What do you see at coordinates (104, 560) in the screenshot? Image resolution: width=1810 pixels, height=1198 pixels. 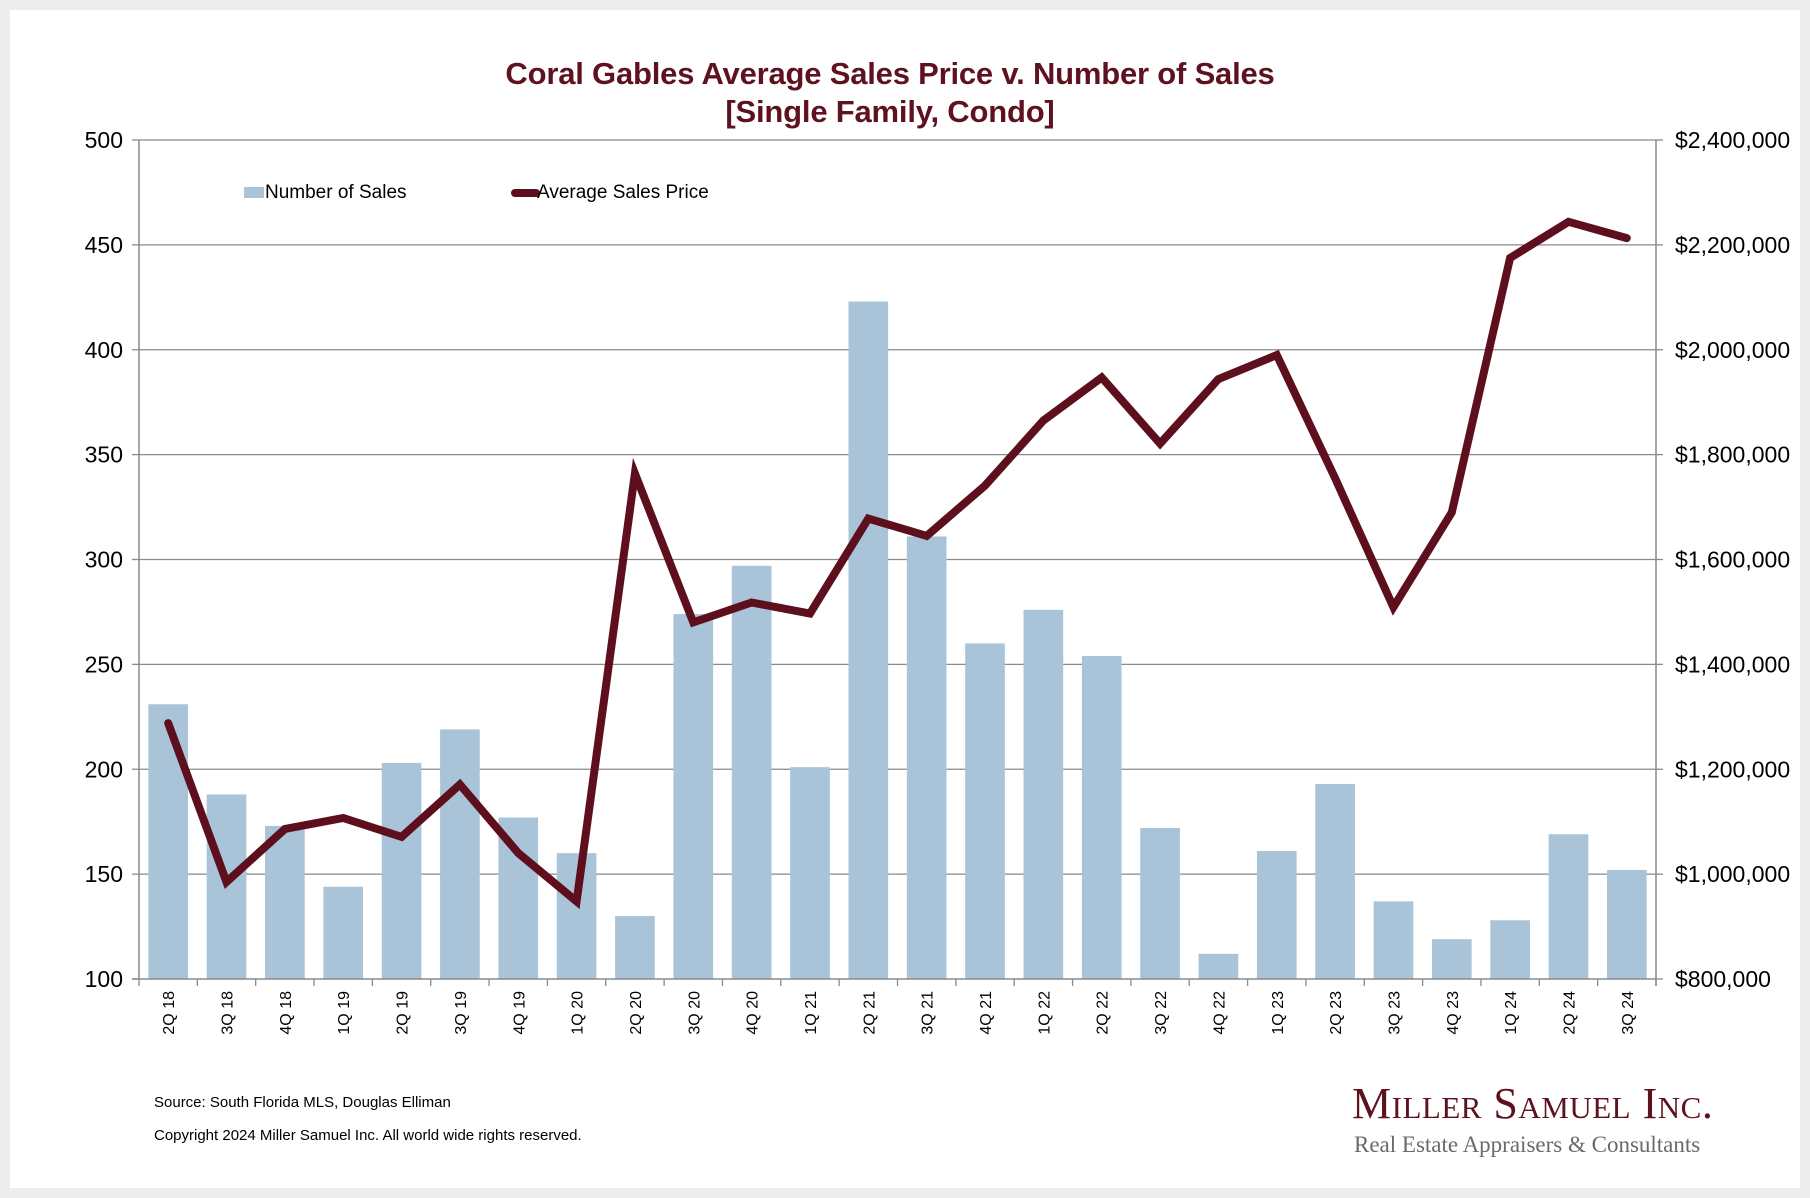 I see `left-axis-tick-label: 300` at bounding box center [104, 560].